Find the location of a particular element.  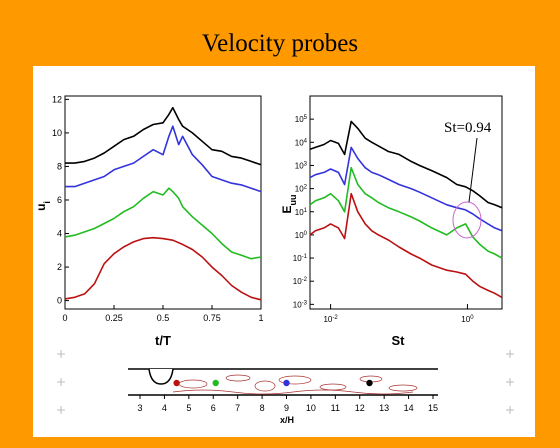

spectrum-y-tick-label: 103 is located at coordinates (301, 165).